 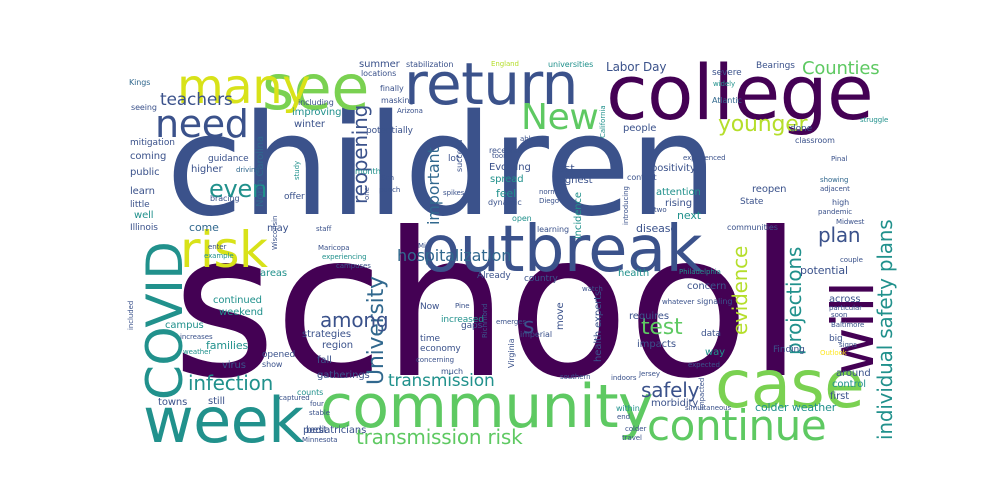 What do you see at coordinates (711, 334) in the screenshot?
I see `word-data: data` at bounding box center [711, 334].